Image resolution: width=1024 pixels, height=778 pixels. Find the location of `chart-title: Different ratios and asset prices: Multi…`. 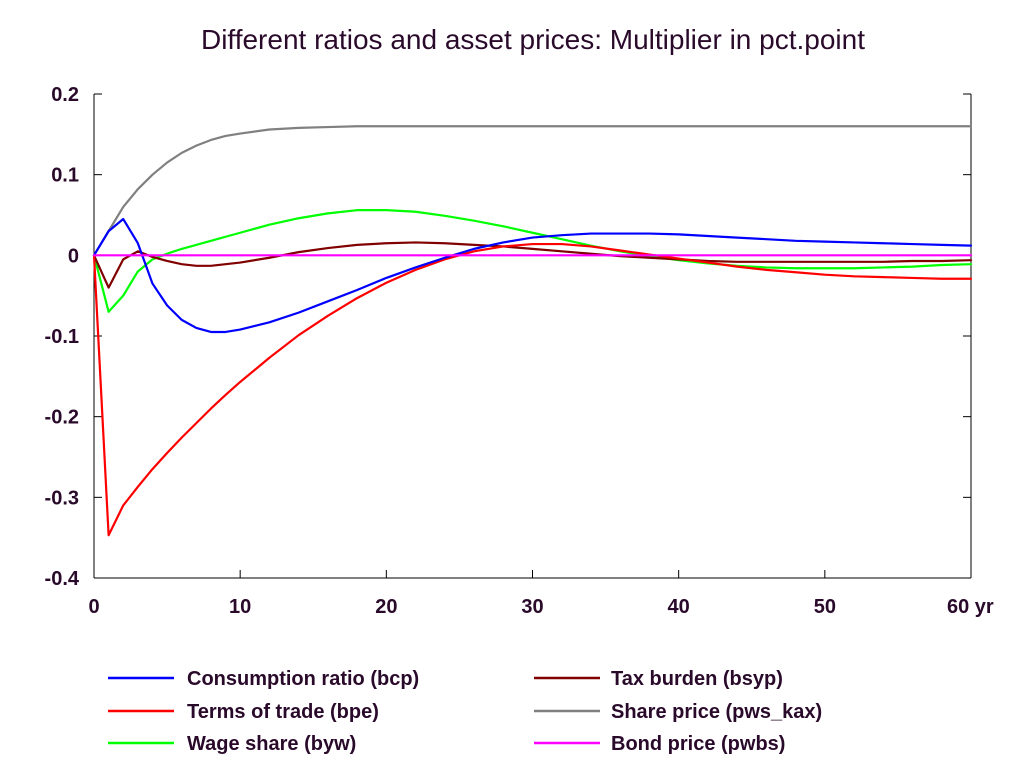

chart-title: Different ratios and asset prices: Multi… is located at coordinates (533, 39).